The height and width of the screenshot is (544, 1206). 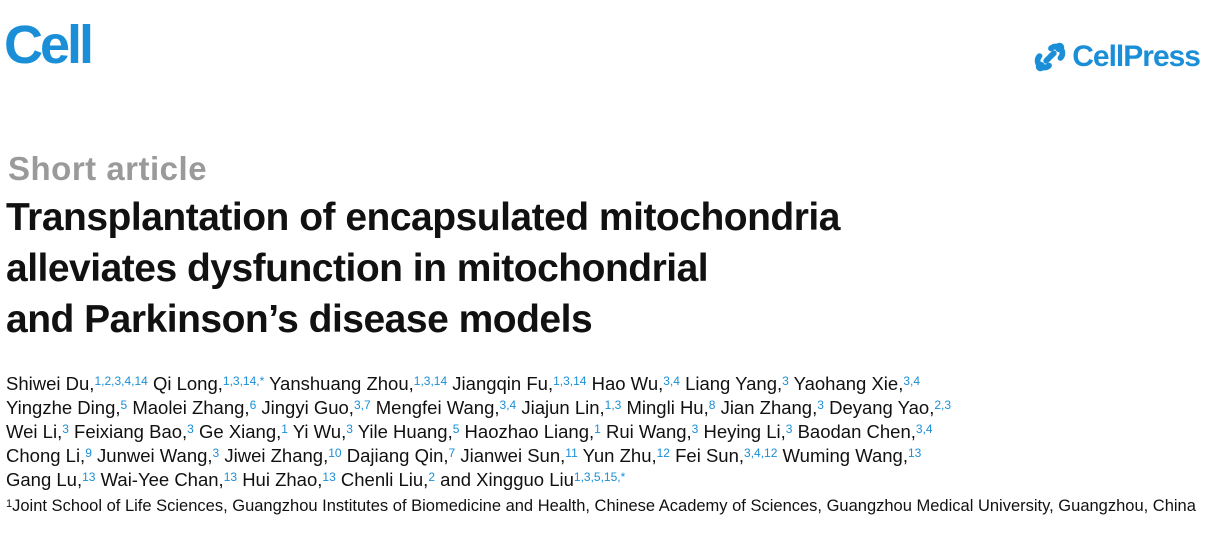 I want to click on author: Jianwei Sun,11, so click(x=518, y=455).